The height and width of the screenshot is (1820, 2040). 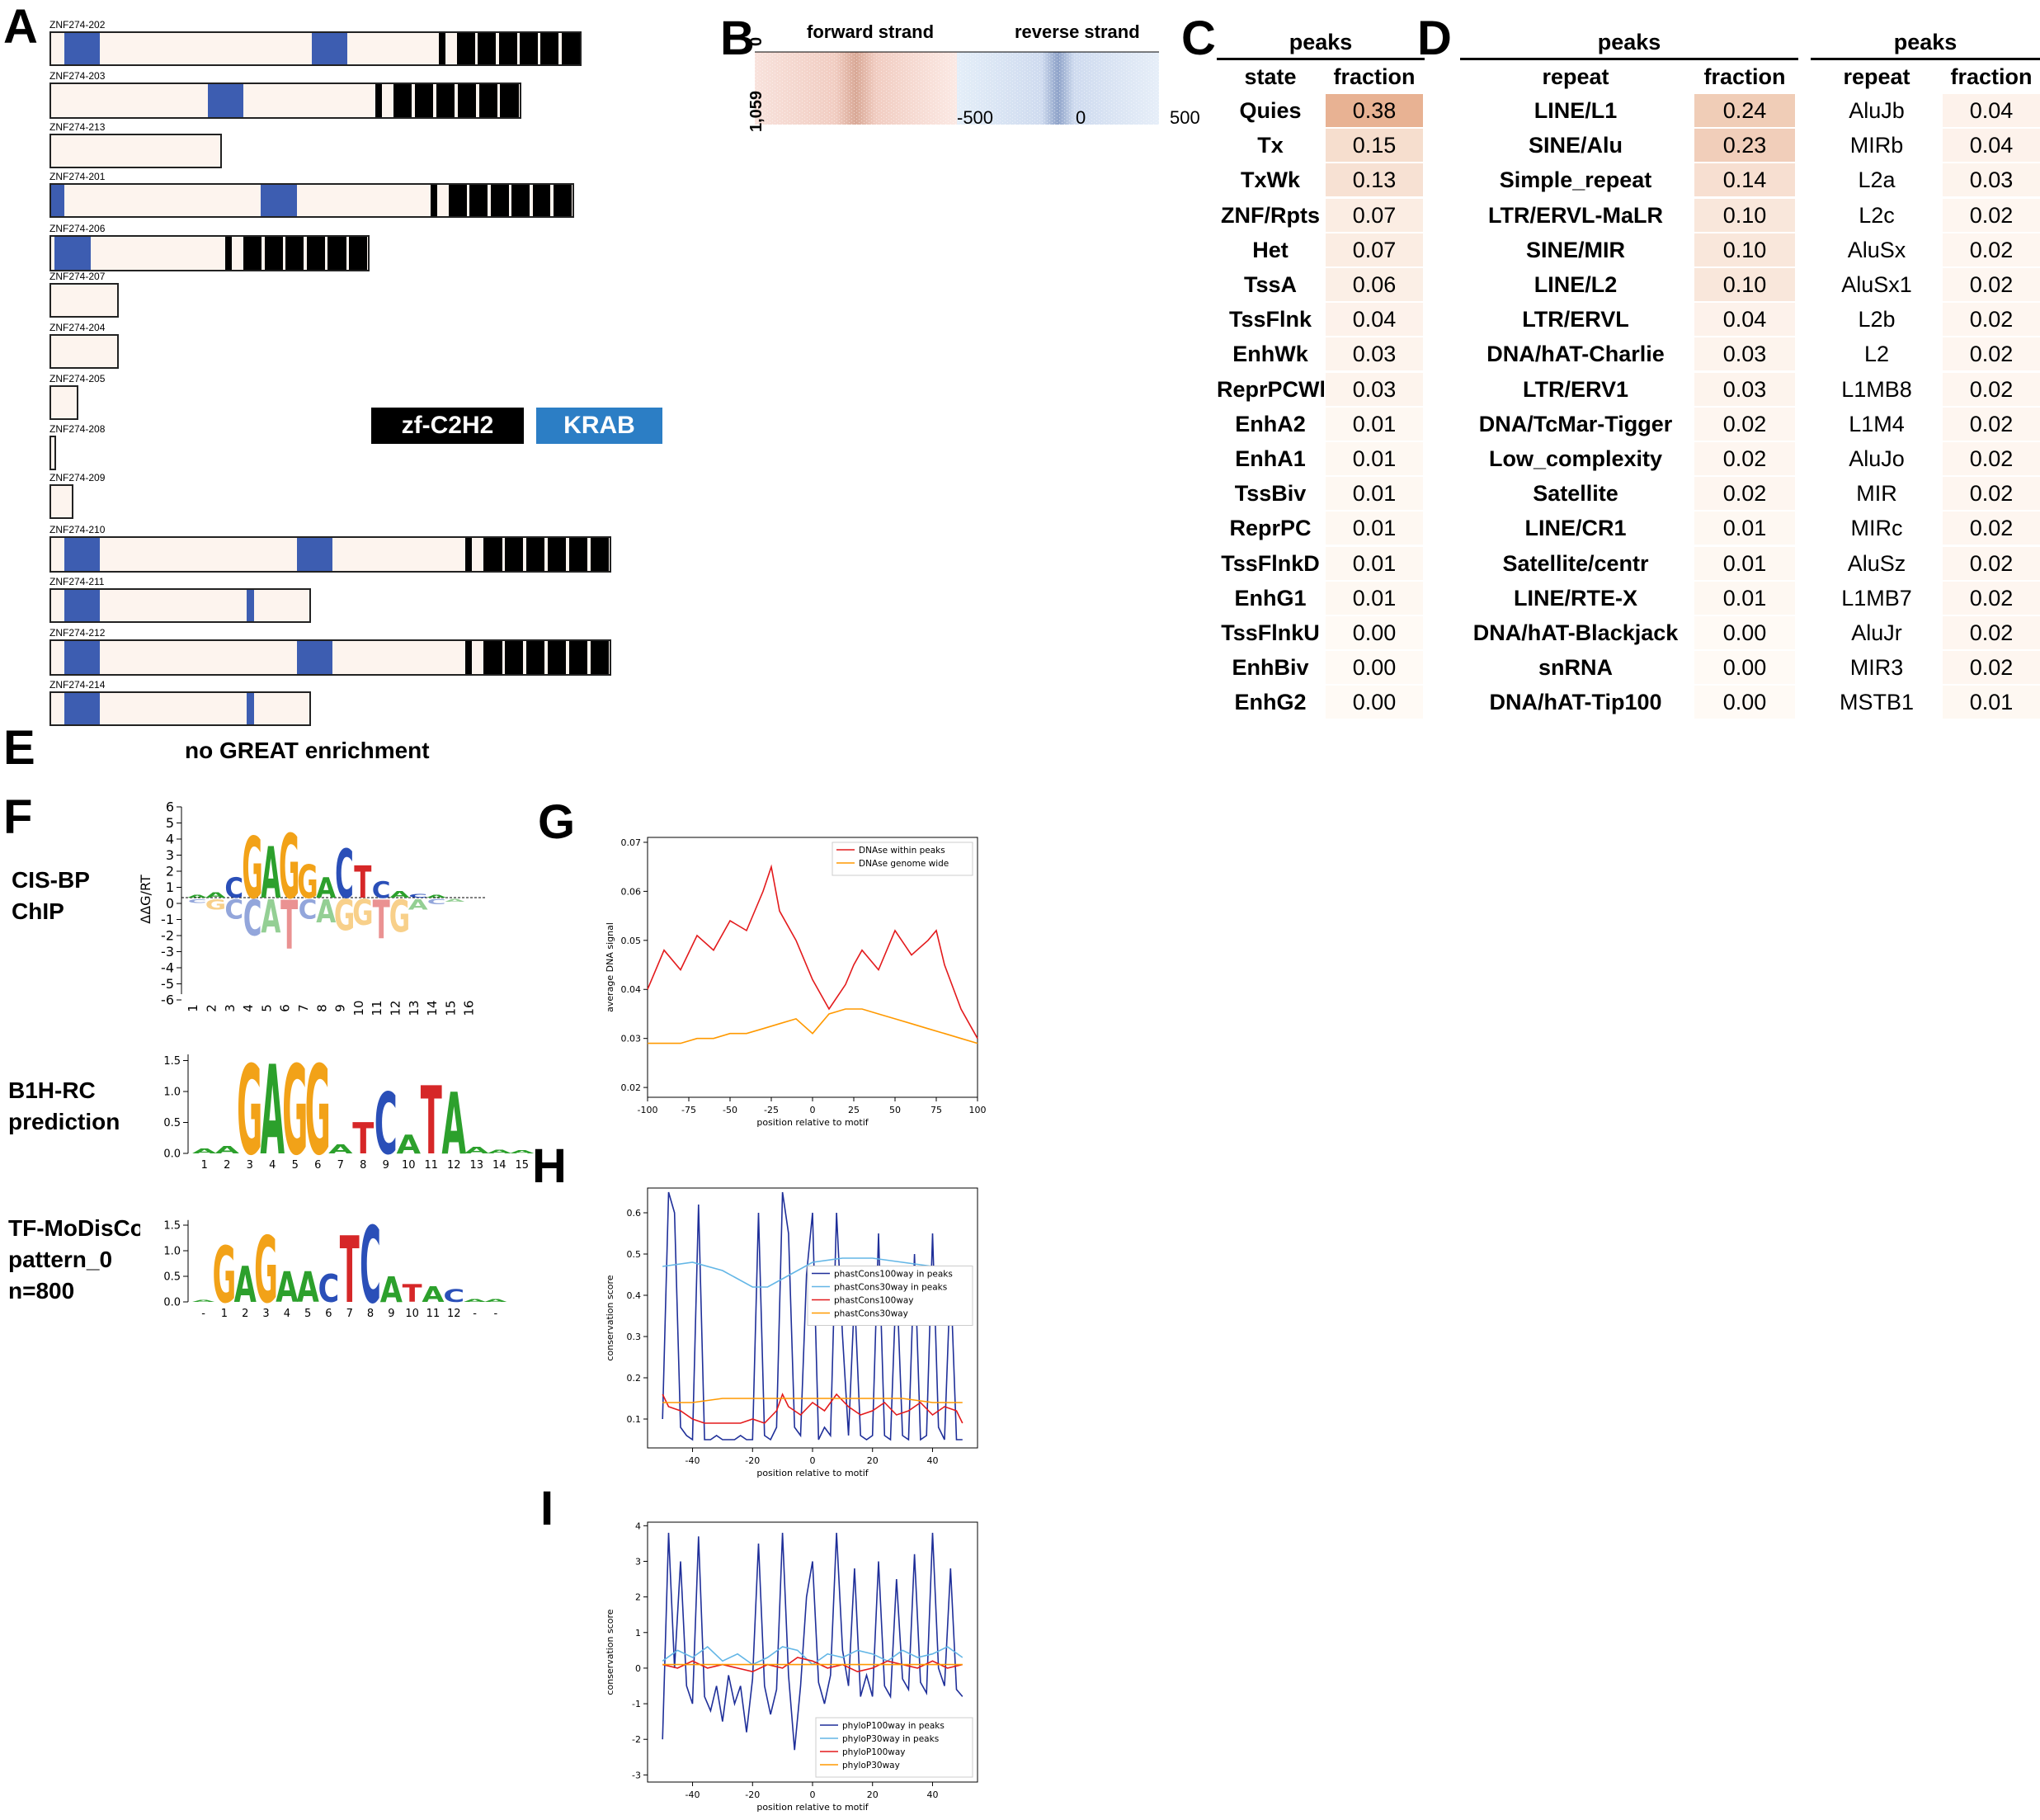 I want to click on table-cell-label: TssBiv, so click(x=1270, y=494).